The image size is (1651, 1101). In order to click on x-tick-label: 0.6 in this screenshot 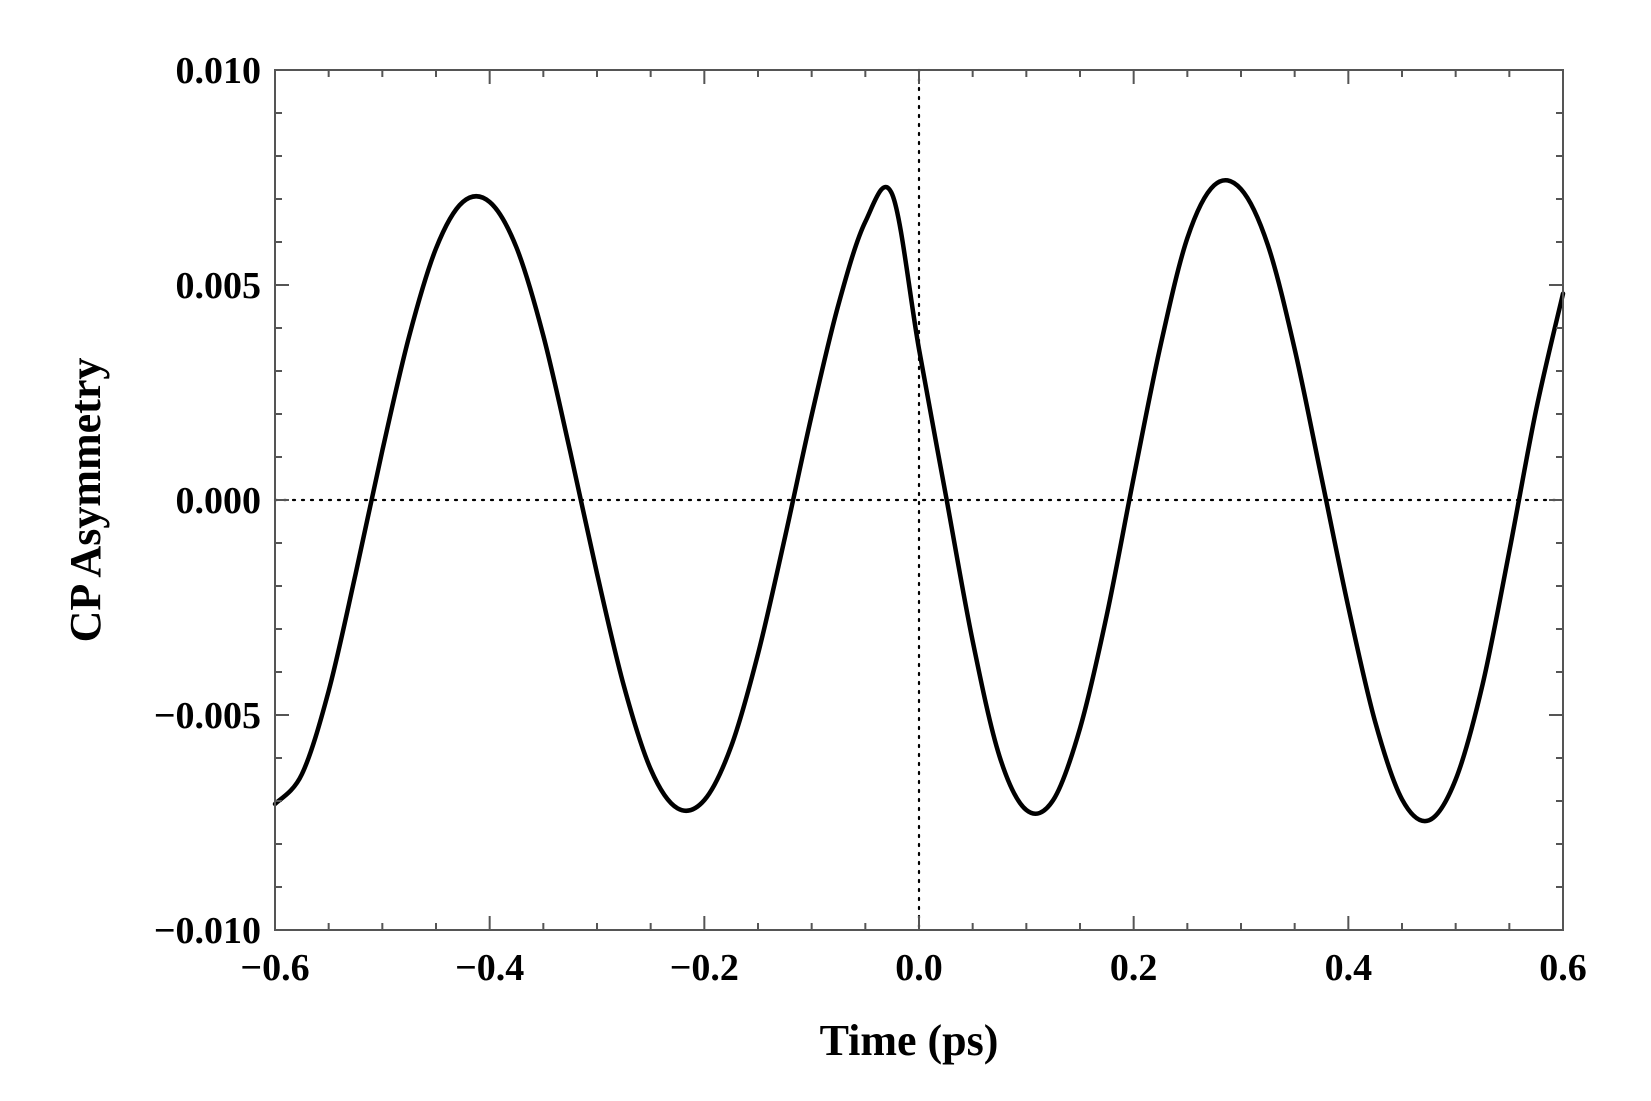, I will do `click(1563, 968)`.